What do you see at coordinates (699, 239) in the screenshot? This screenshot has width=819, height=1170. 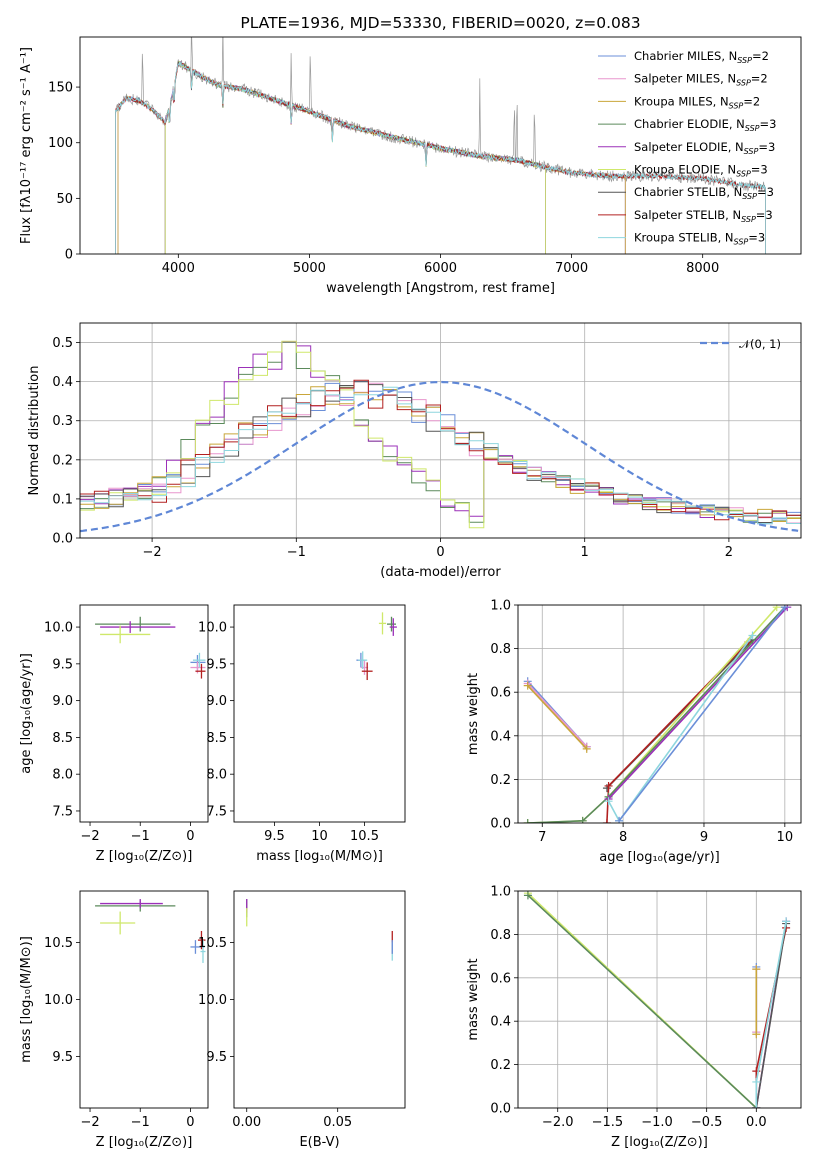 I see `legend-entry: Kroupa STELIB, NSSP=3` at bounding box center [699, 239].